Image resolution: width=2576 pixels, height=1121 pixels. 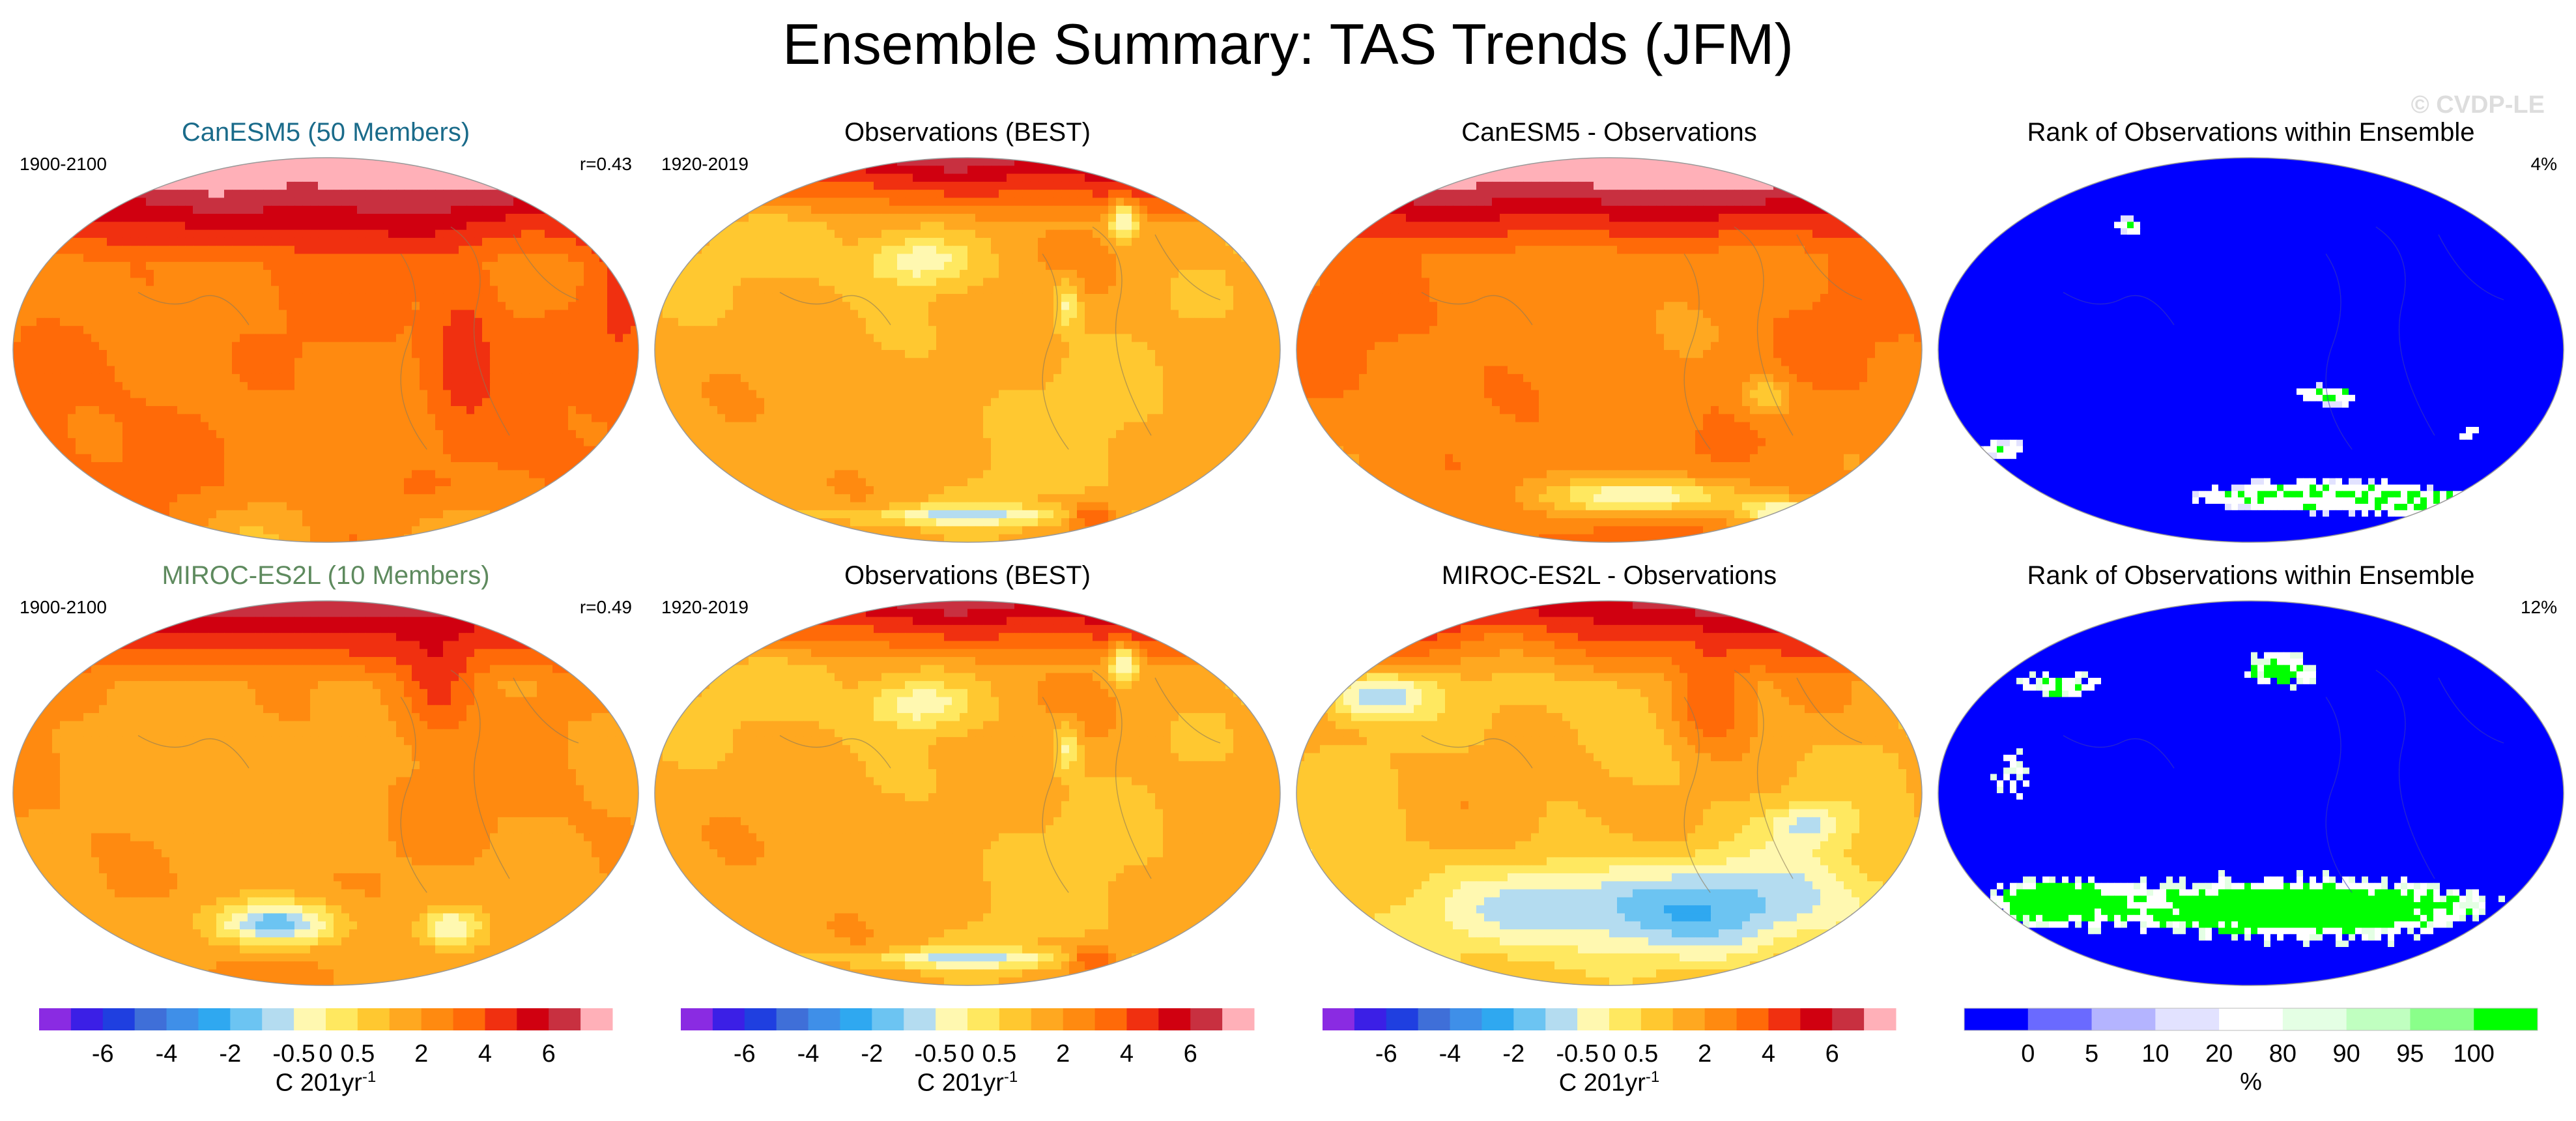 I want to click on colorbar-tick-label: 80, so click(x=2283, y=1054).